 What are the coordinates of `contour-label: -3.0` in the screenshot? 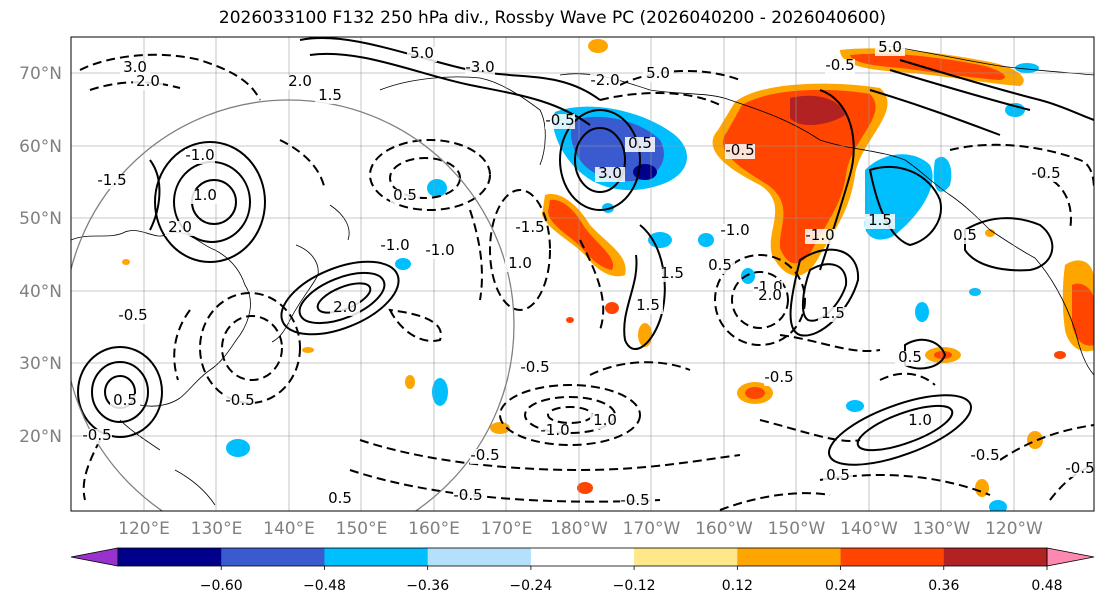 It's located at (479, 67).